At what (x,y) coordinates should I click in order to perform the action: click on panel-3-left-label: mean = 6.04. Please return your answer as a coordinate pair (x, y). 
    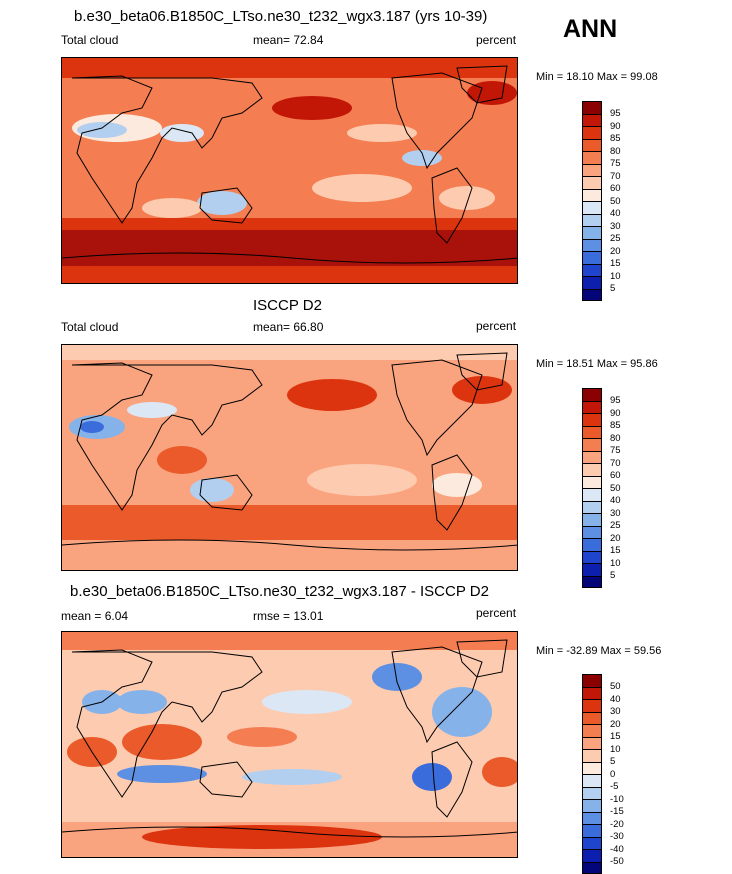
    Looking at the image, I should click on (94, 616).